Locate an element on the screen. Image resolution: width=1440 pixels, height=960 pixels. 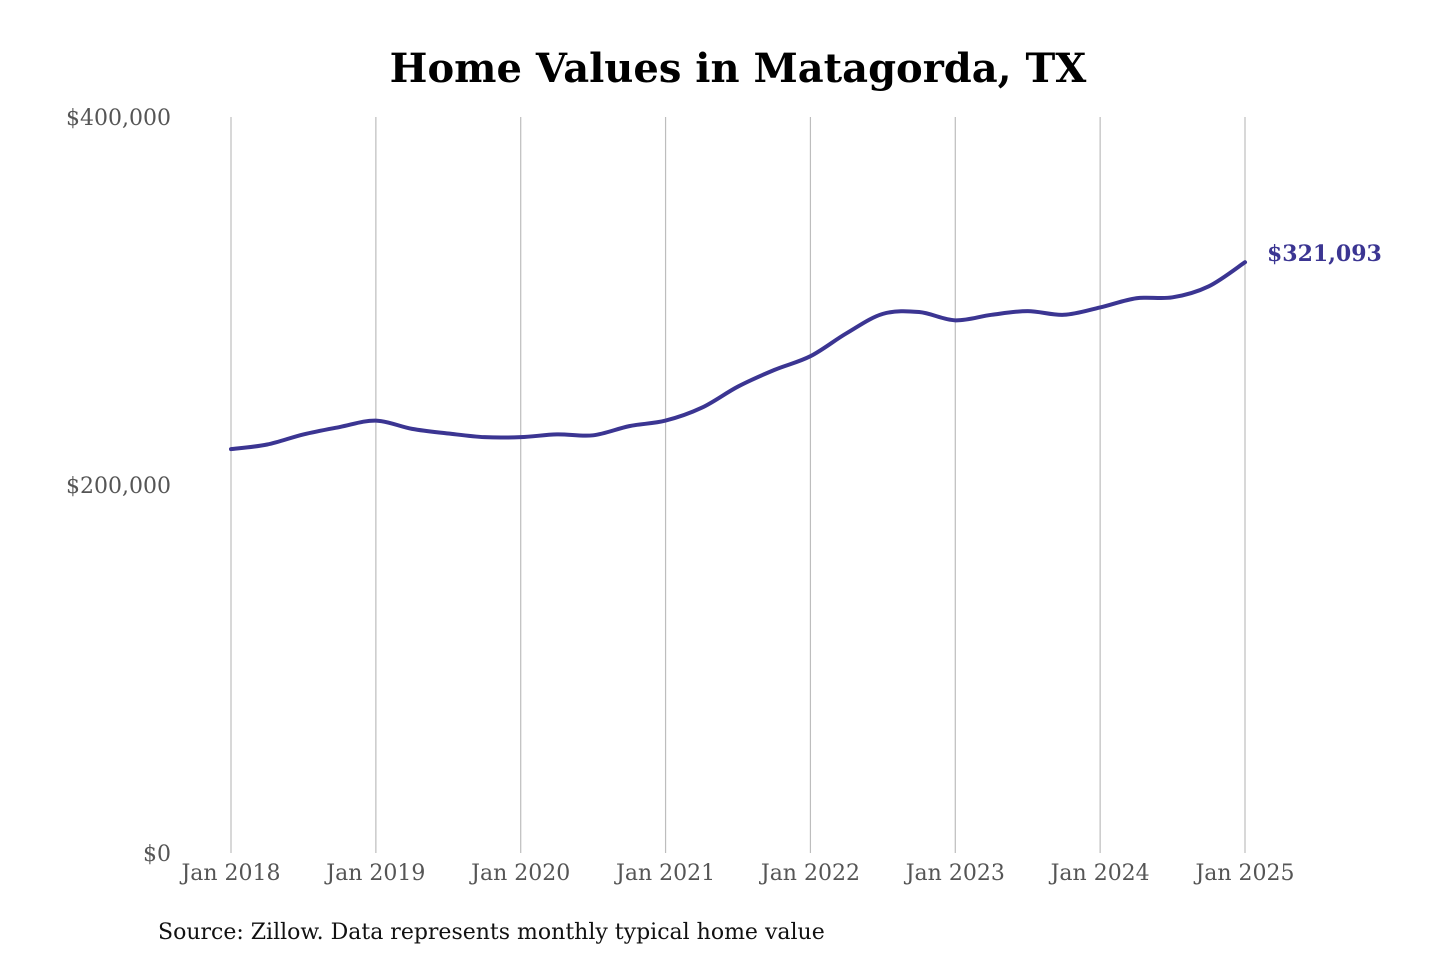
end-value-label: $321,093 is located at coordinates (1324, 254).